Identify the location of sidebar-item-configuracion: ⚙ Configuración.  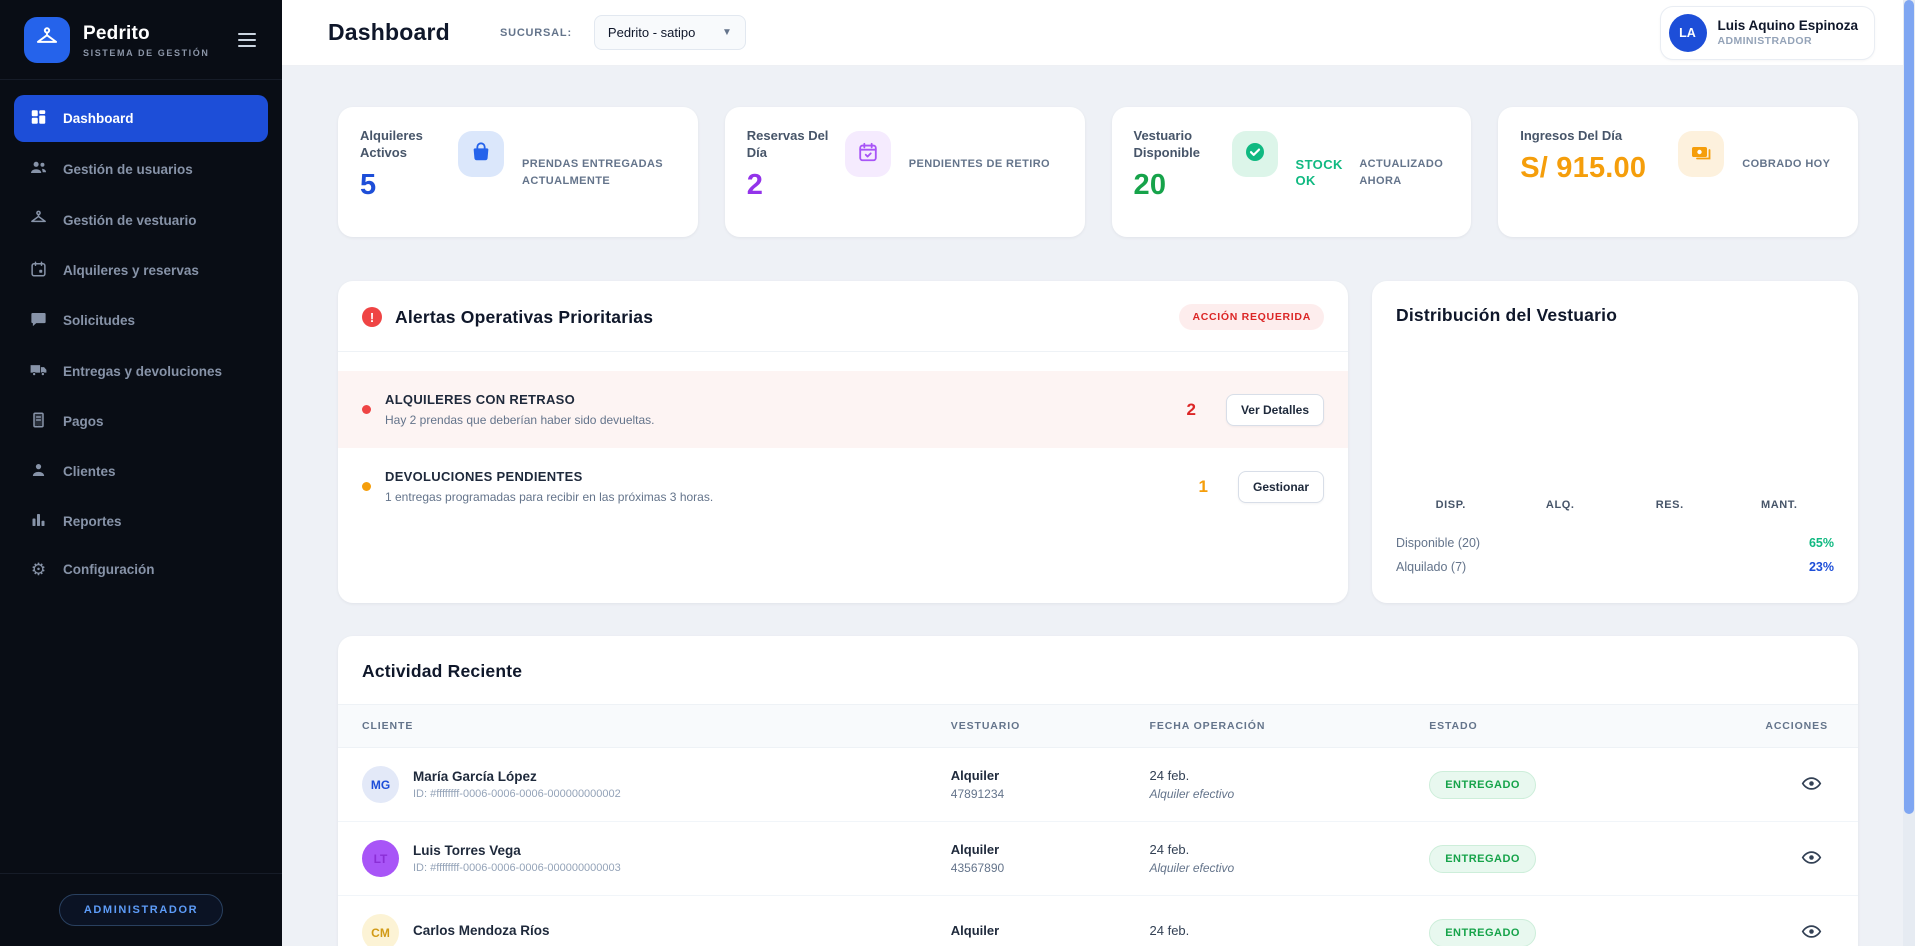
(141, 569).